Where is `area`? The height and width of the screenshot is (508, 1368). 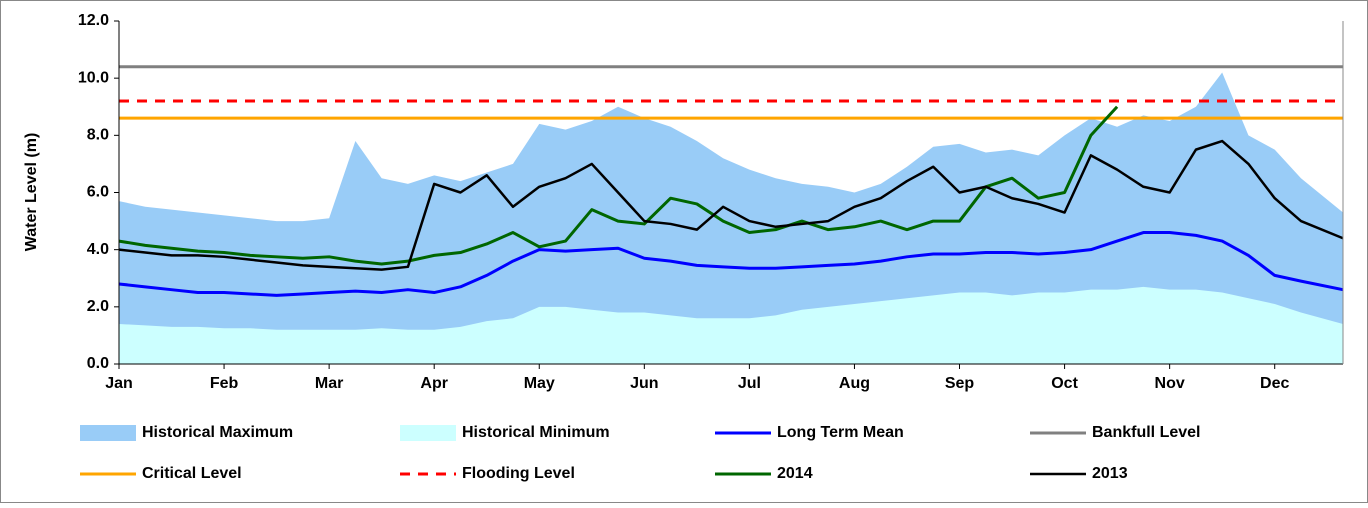
area is located at coordinates (731, 325).